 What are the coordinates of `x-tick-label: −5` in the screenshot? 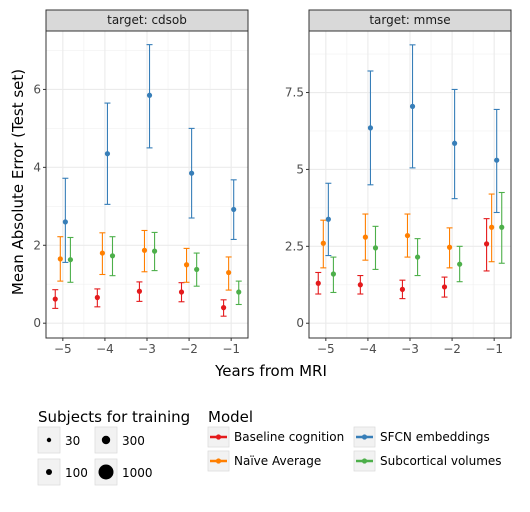 It's located at (63, 349).